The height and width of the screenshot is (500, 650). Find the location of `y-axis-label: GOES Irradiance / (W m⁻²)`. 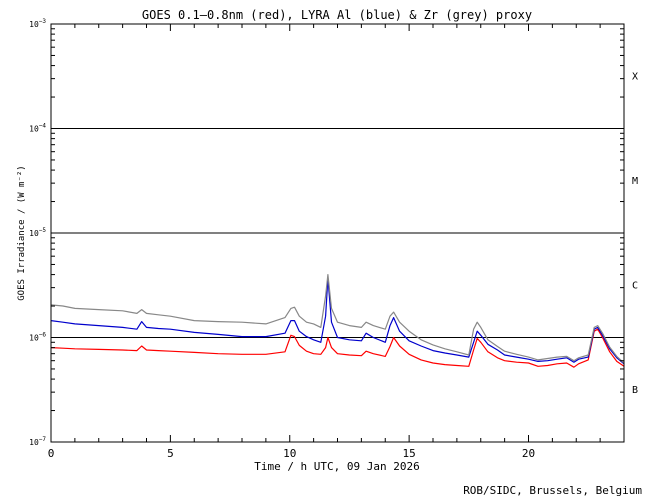

y-axis-label: GOES Irradiance / (W m⁻²) is located at coordinates (22, 232).